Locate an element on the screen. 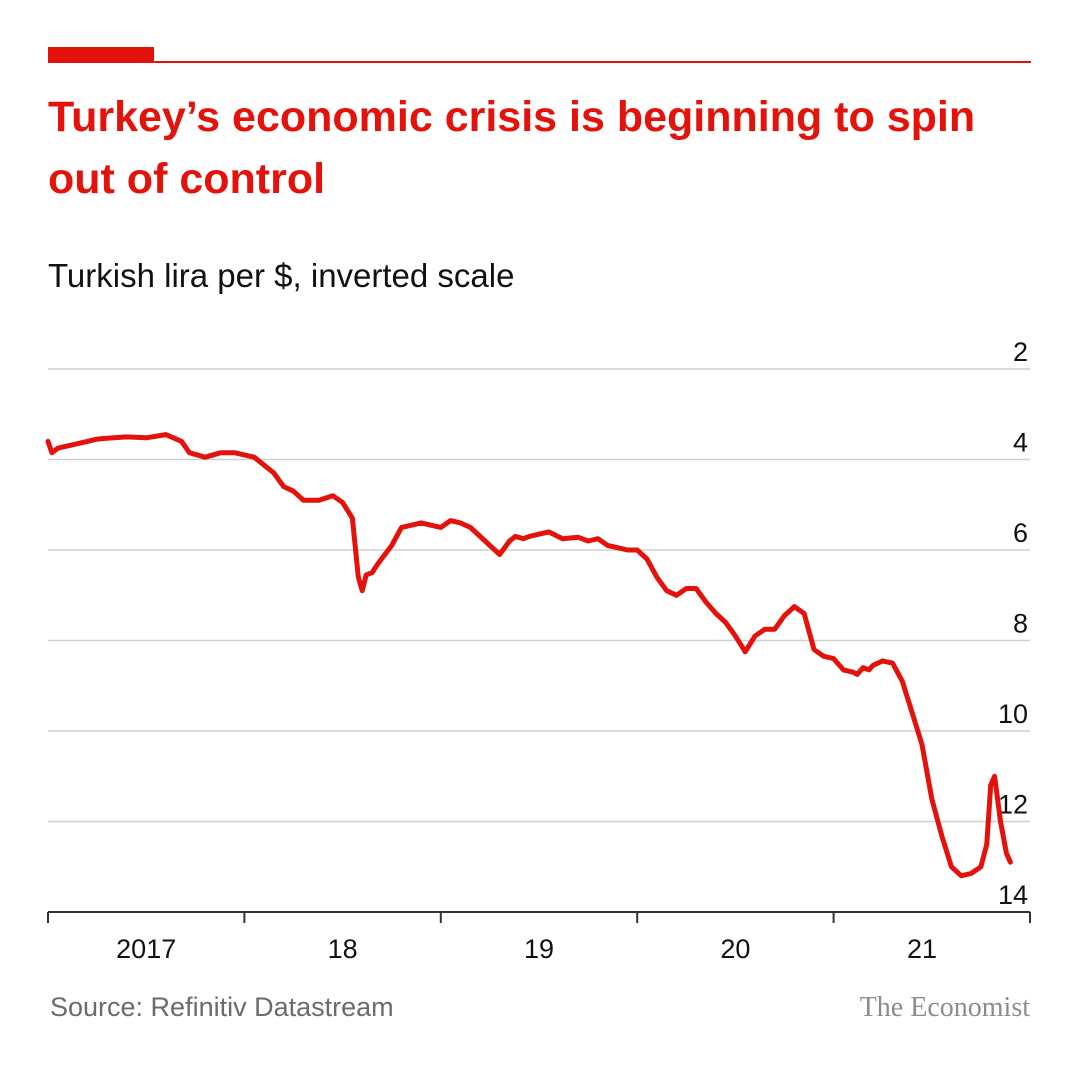 Image resolution: width=1080 pixels, height=1080 pixels. x-tick-label: 18 is located at coordinates (343, 949).